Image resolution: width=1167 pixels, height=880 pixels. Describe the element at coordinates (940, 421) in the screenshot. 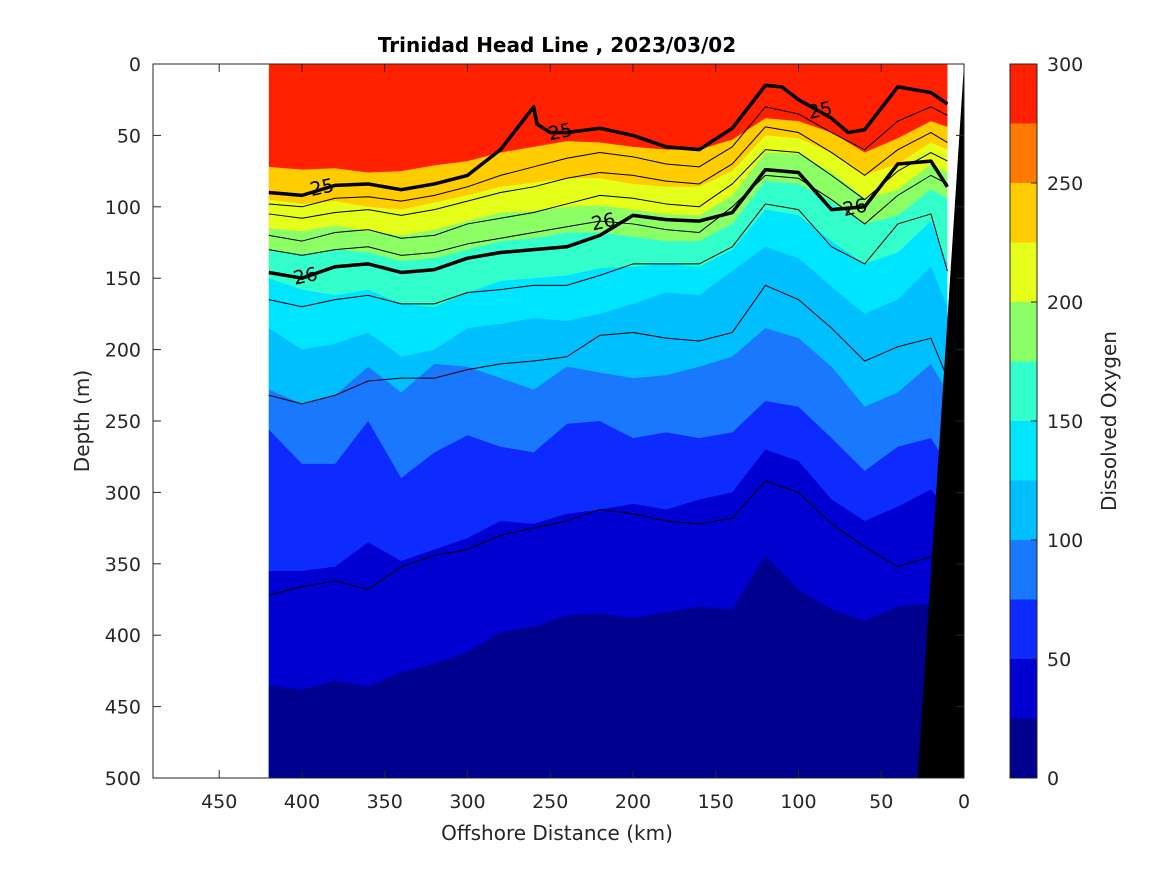

I see `bathymetry` at that location.